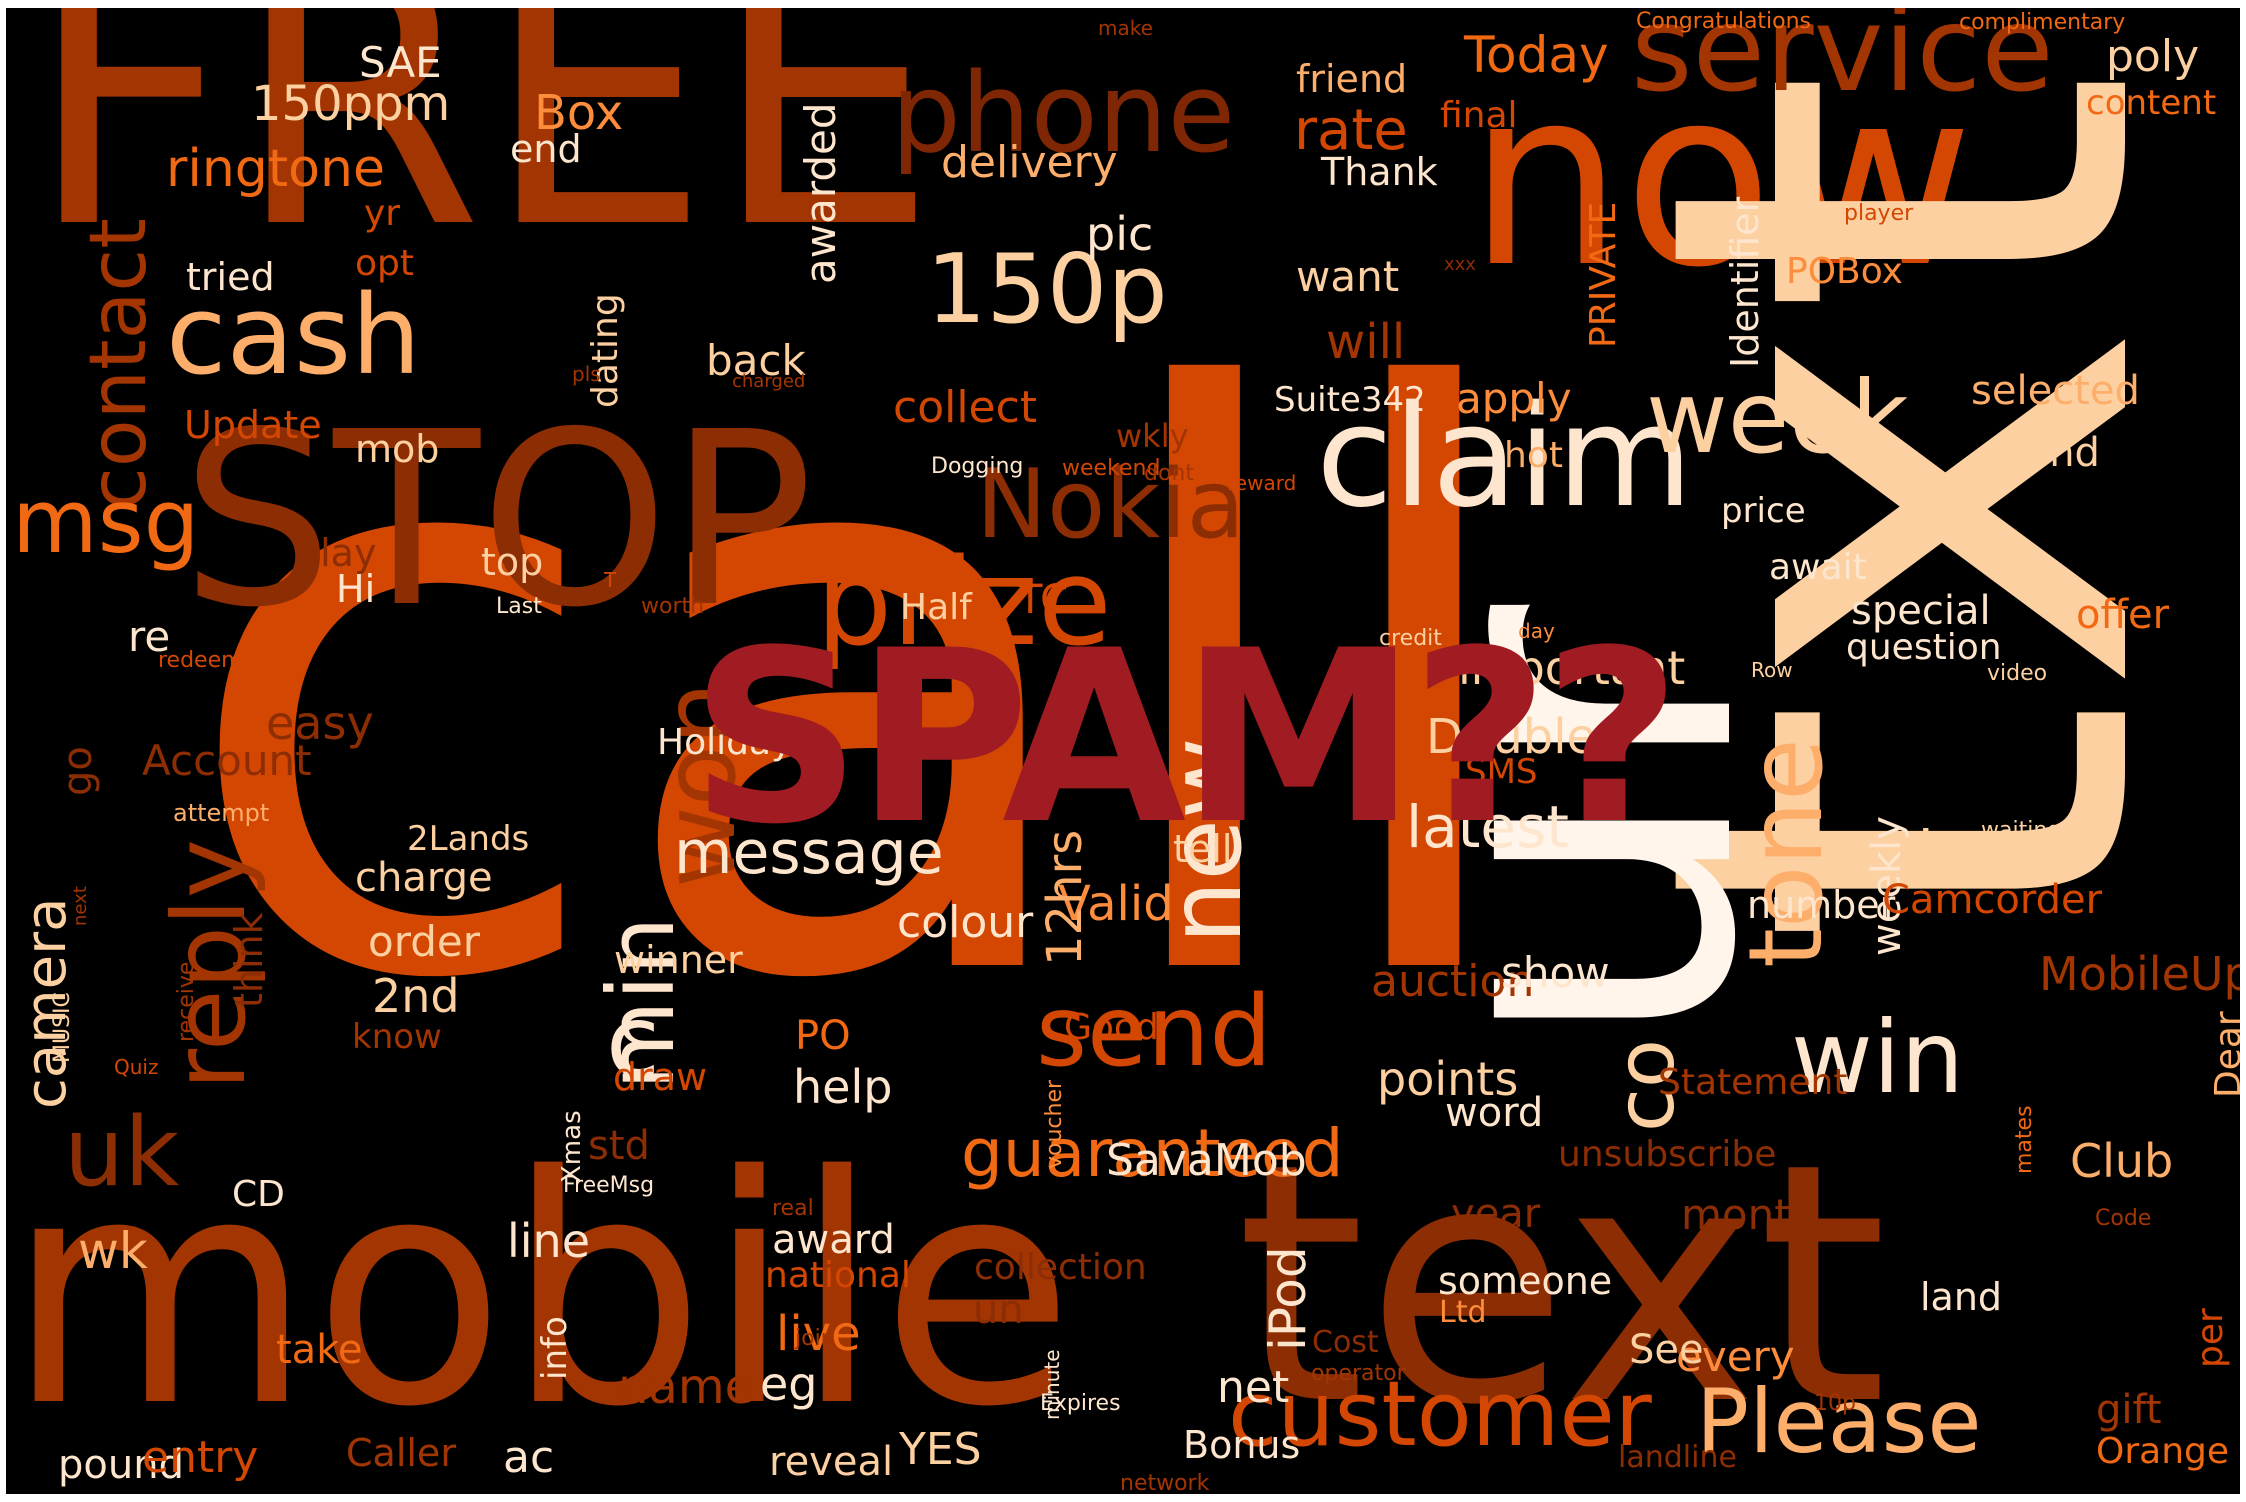 The width and height of the screenshot is (2246, 1502). What do you see at coordinates (1562, 1285) in the screenshot?
I see `cloud-word: text` at bounding box center [1562, 1285].